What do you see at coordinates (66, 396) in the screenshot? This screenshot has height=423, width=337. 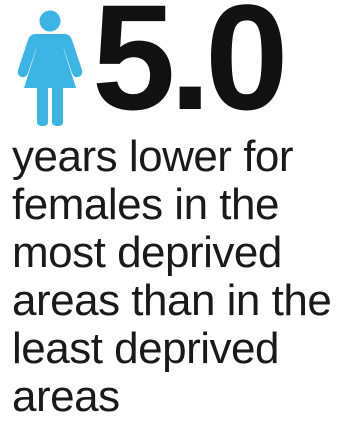 I see `caption-line: areas` at bounding box center [66, 396].